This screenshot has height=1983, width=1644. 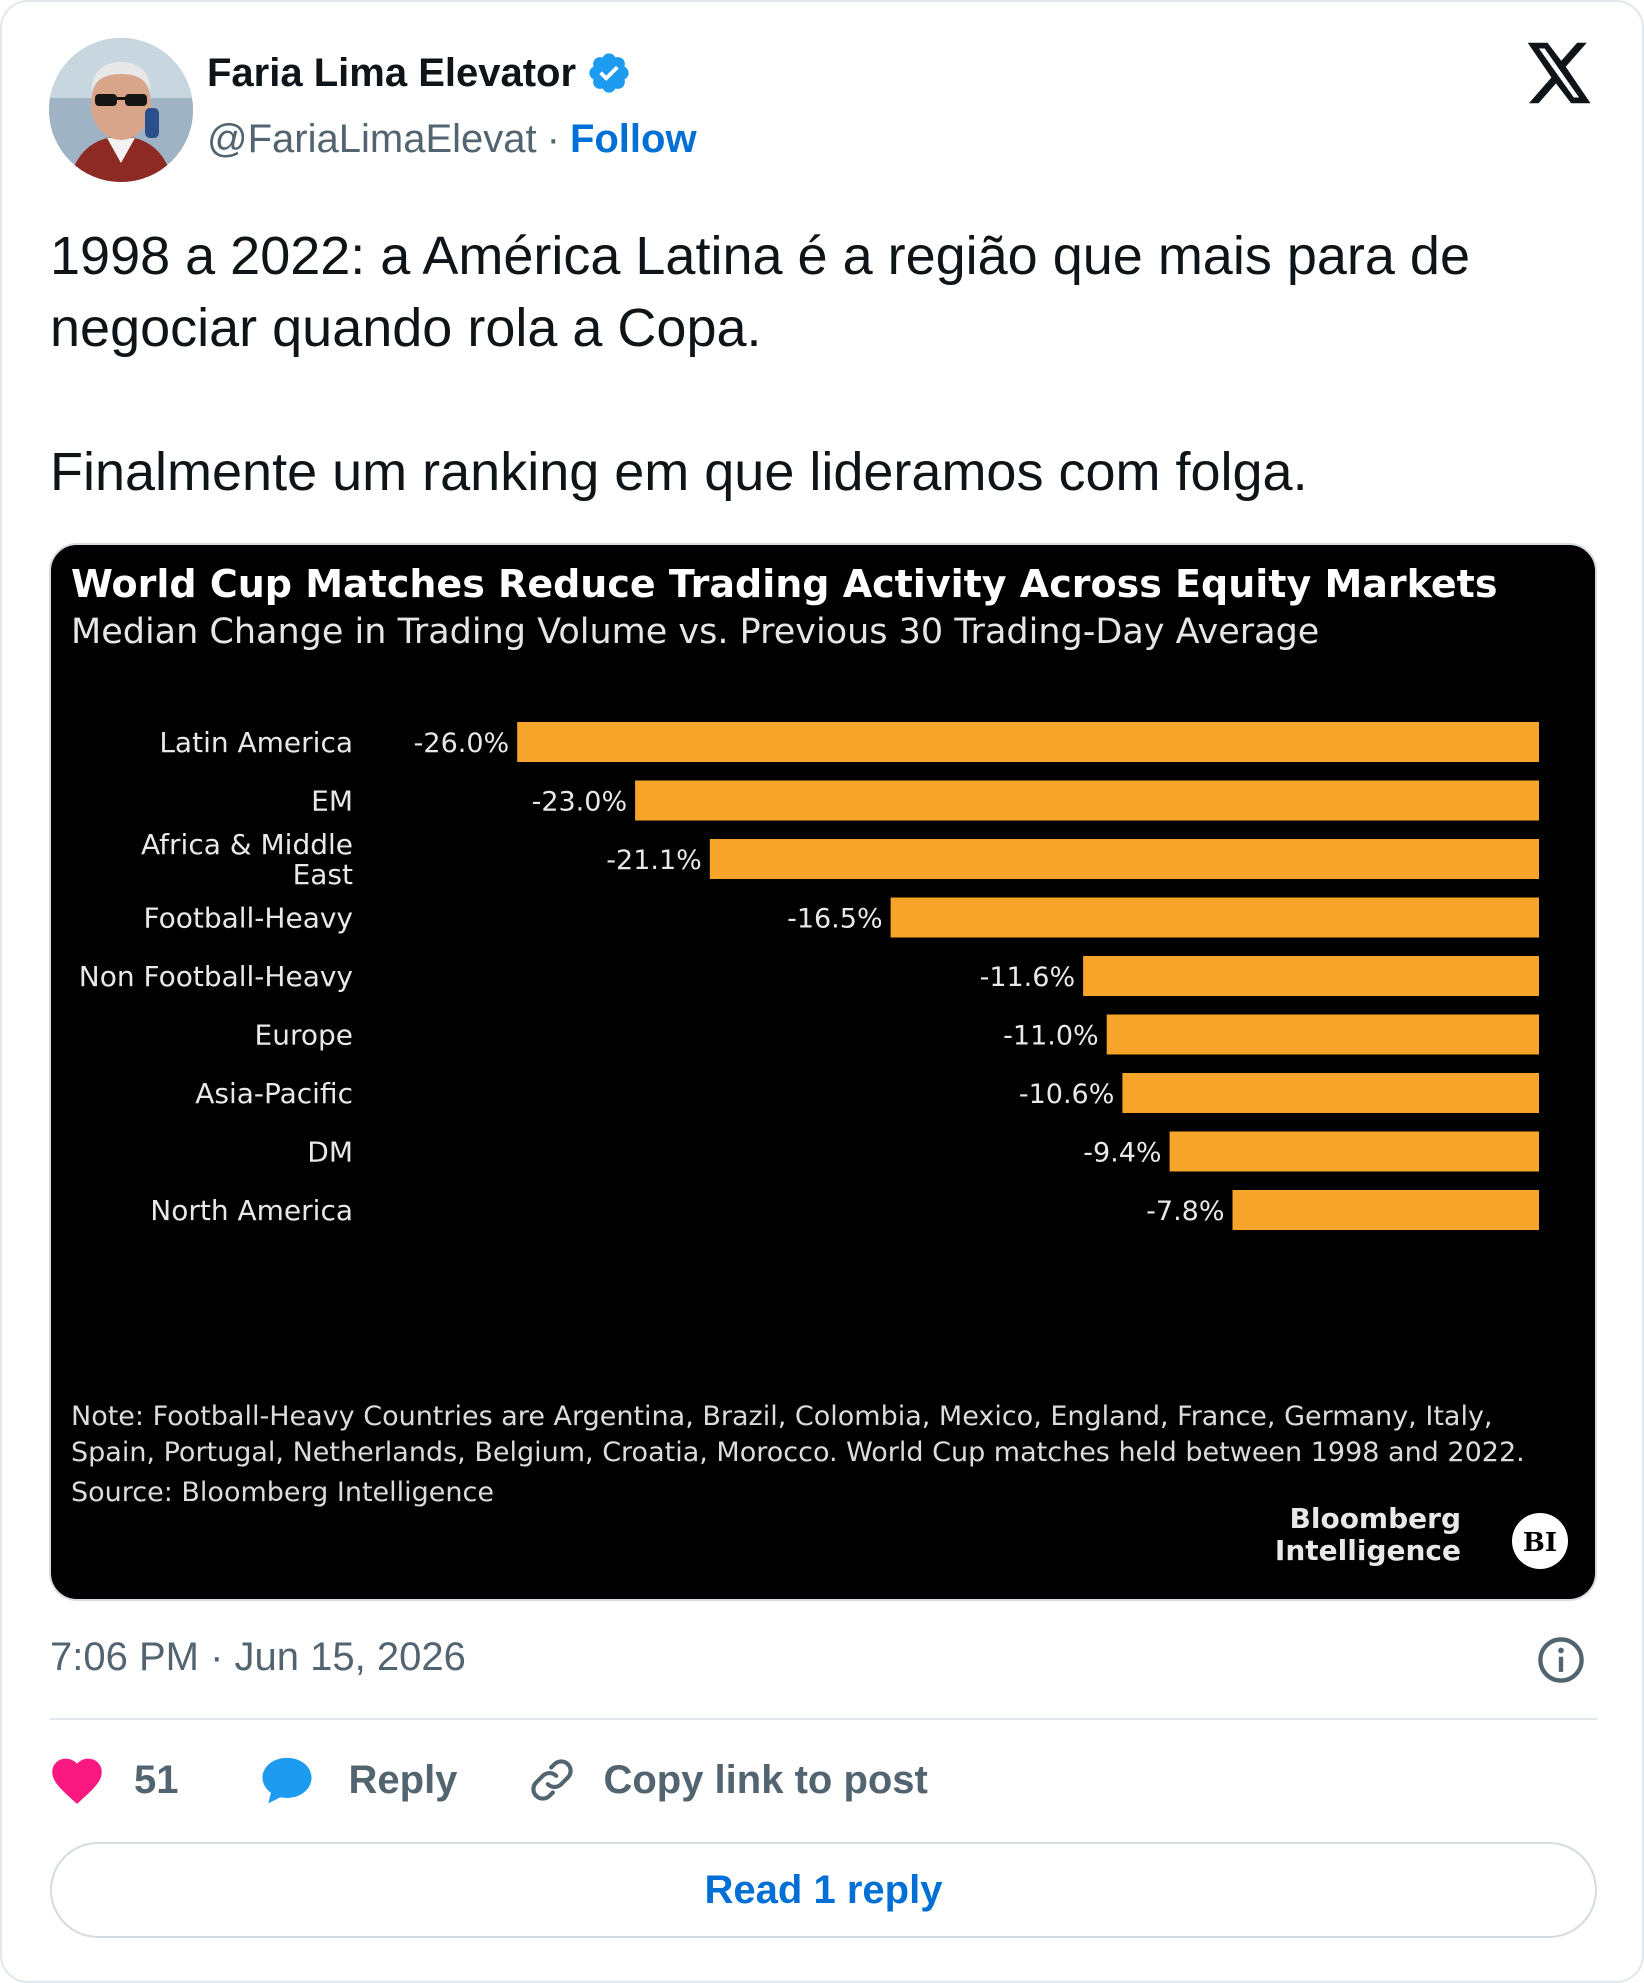 I want to click on info-icon, so click(x=1561, y=1660).